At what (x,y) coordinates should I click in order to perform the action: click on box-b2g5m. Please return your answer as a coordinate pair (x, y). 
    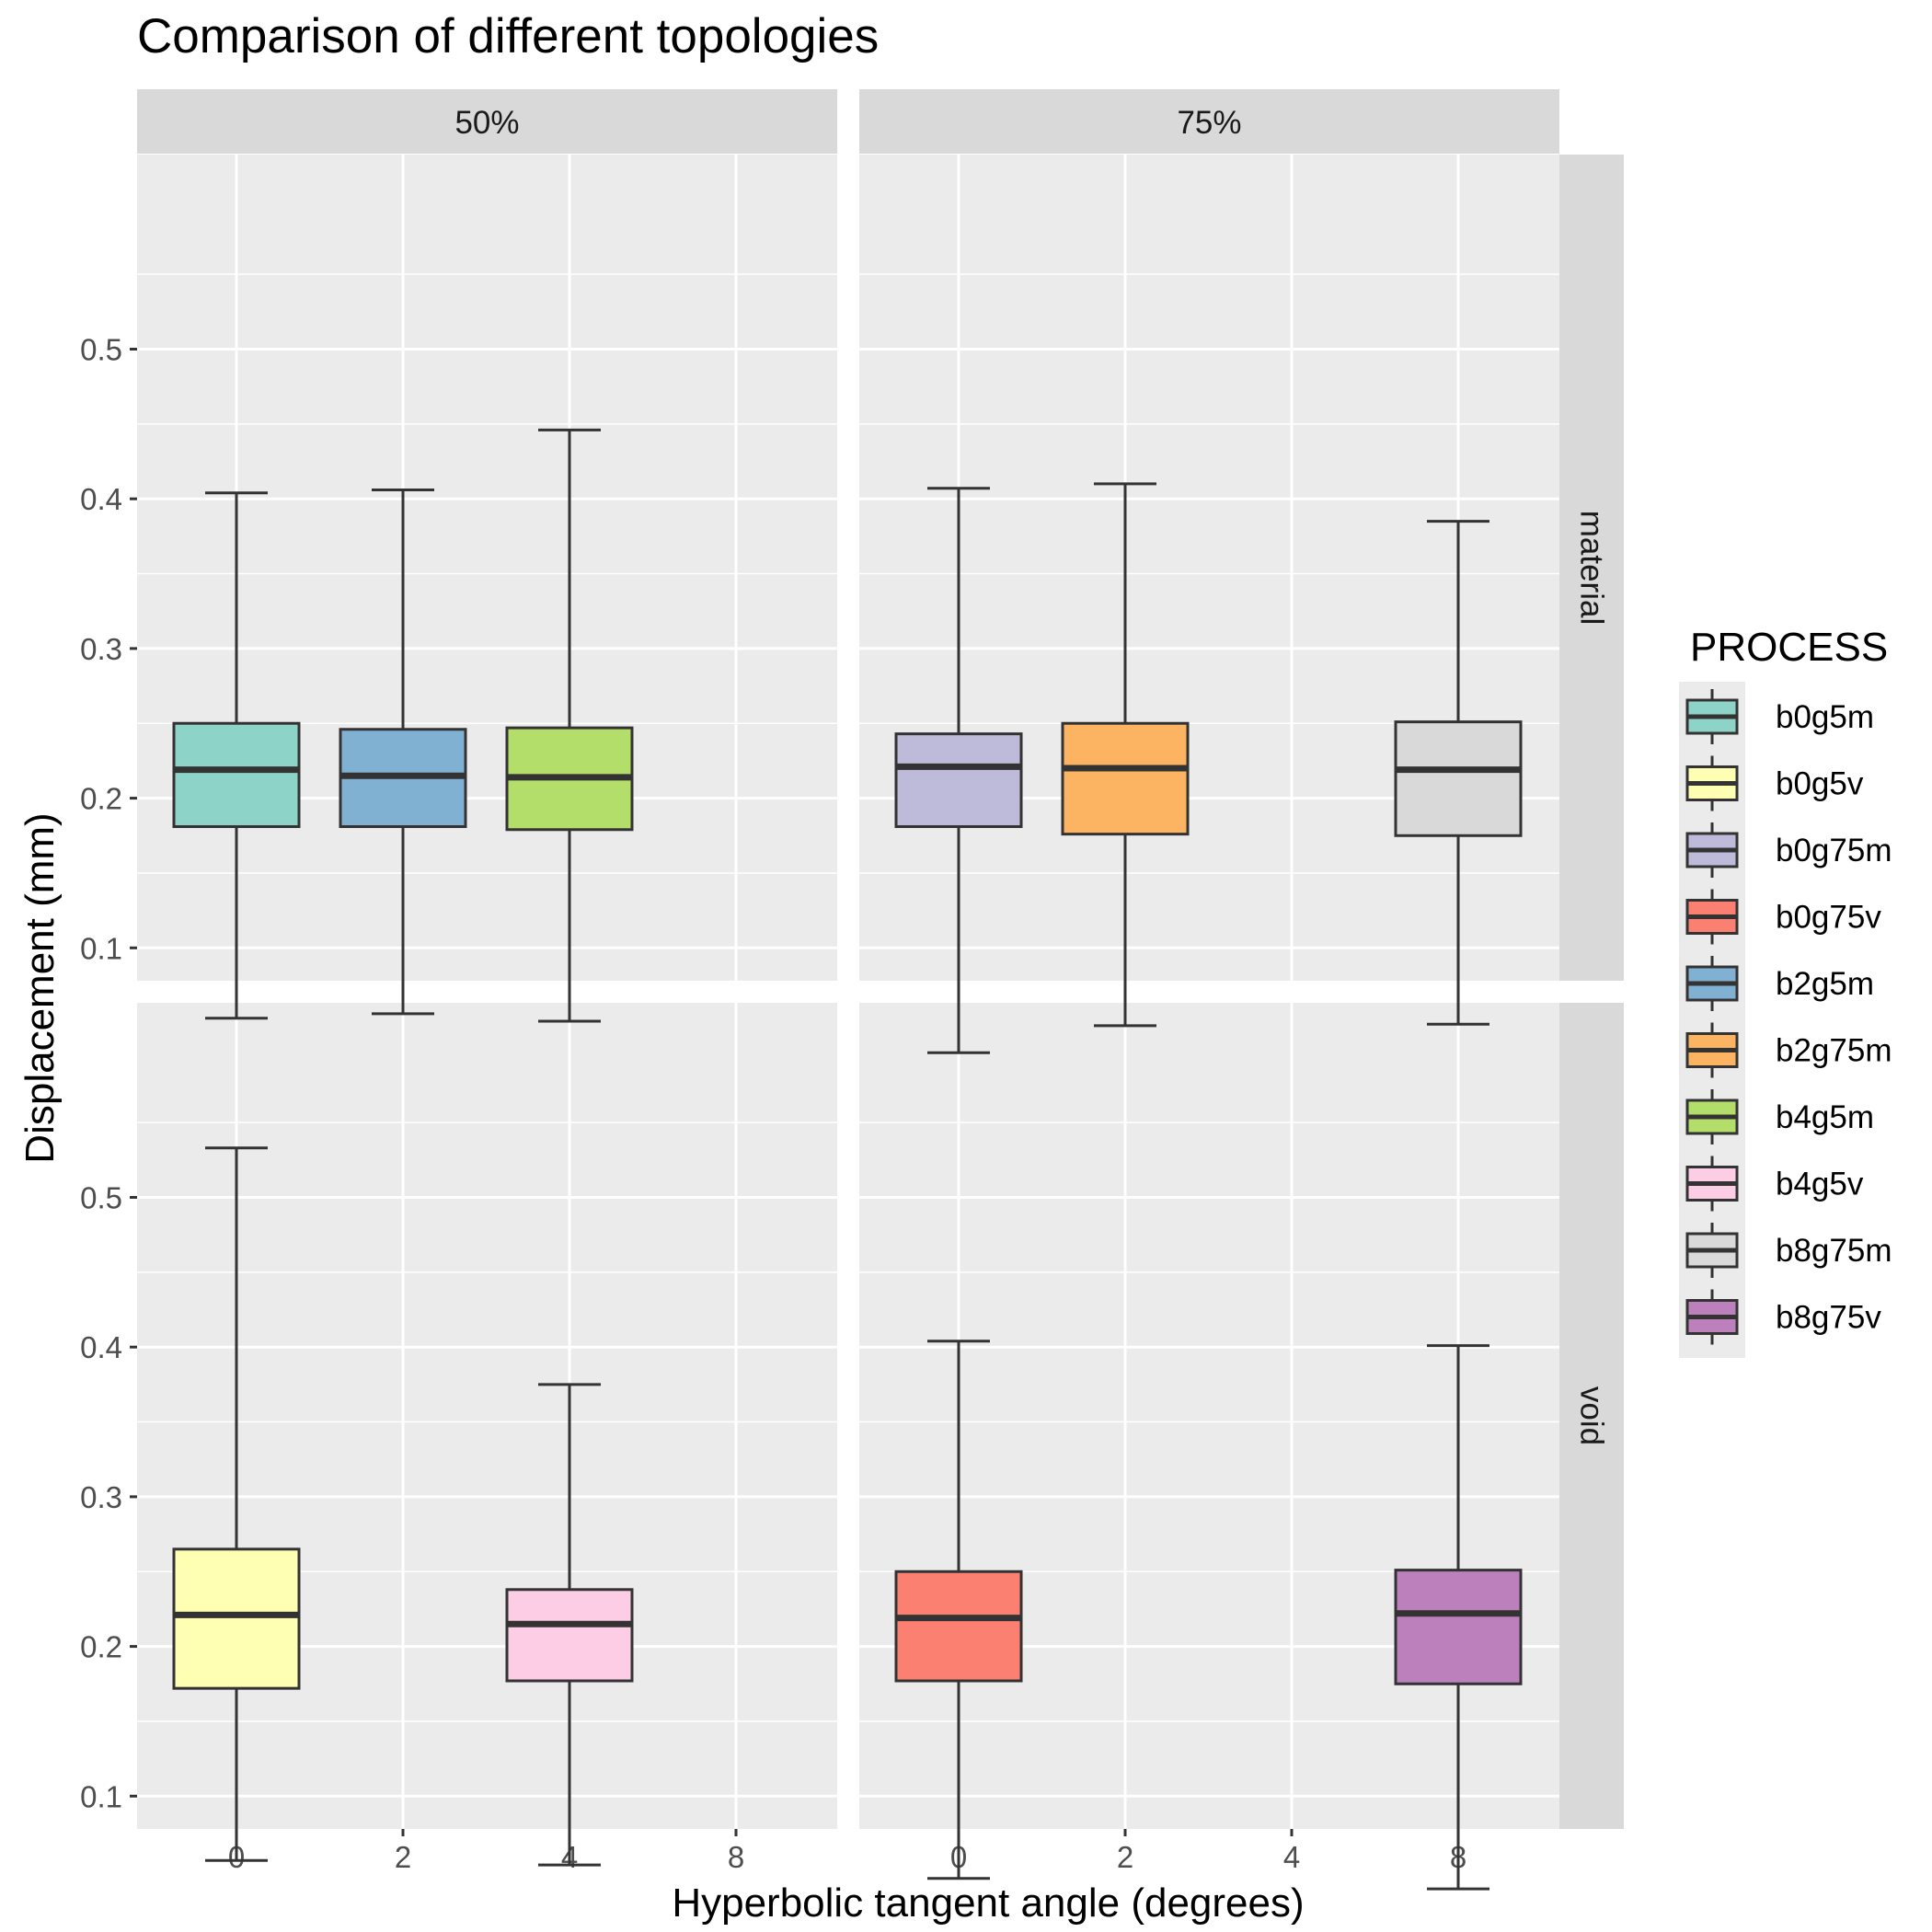
    Looking at the image, I should click on (403, 752).